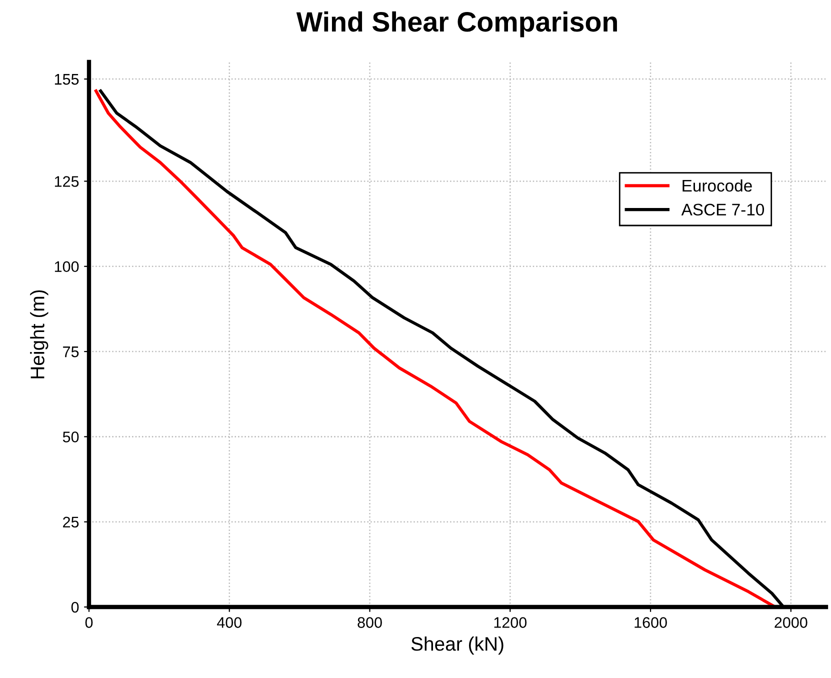  What do you see at coordinates (66, 266) in the screenshot?
I see `y-tick-label: 100` at bounding box center [66, 266].